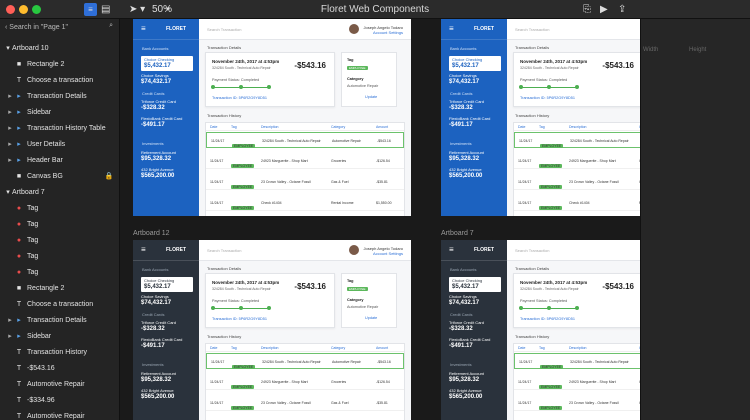  Describe the element at coordinates (59, 161) in the screenshot. I see `layer-item: ▸ ▸ Header Bar` at that location.